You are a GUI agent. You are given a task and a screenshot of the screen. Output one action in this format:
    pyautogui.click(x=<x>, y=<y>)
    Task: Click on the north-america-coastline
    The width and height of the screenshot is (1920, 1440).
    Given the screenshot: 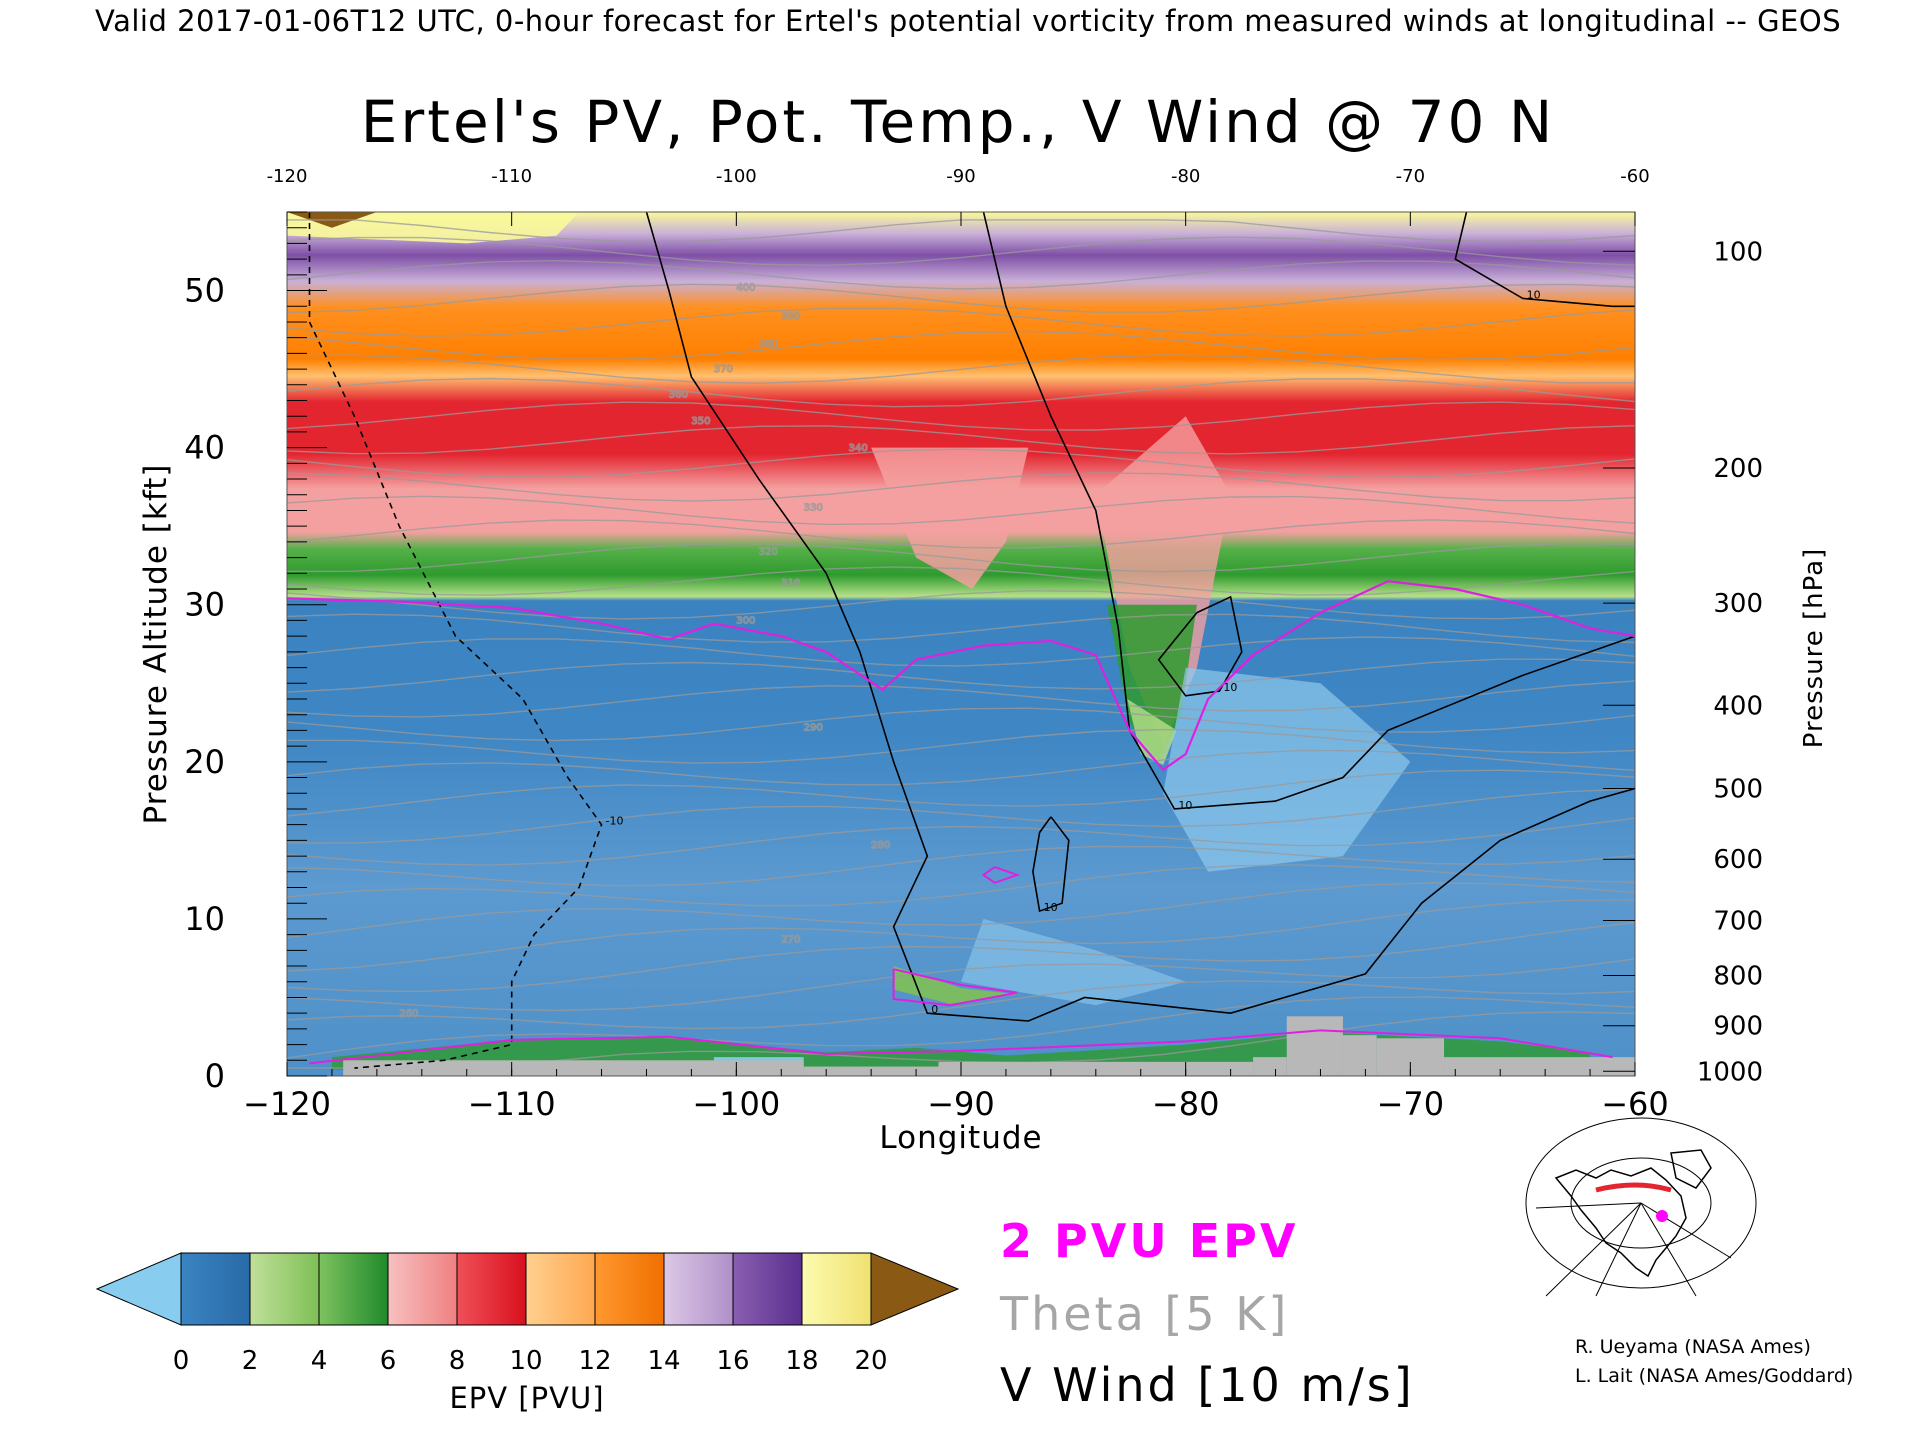 What is the action you would take?
    pyautogui.click(x=1620, y=1222)
    